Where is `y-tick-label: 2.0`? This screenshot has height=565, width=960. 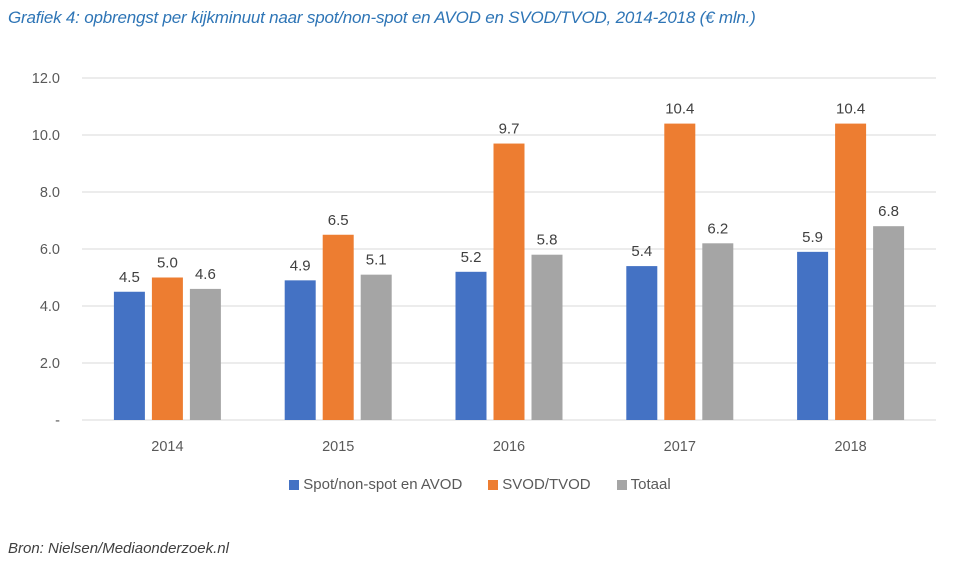
y-tick-label: 2.0 is located at coordinates (50, 364).